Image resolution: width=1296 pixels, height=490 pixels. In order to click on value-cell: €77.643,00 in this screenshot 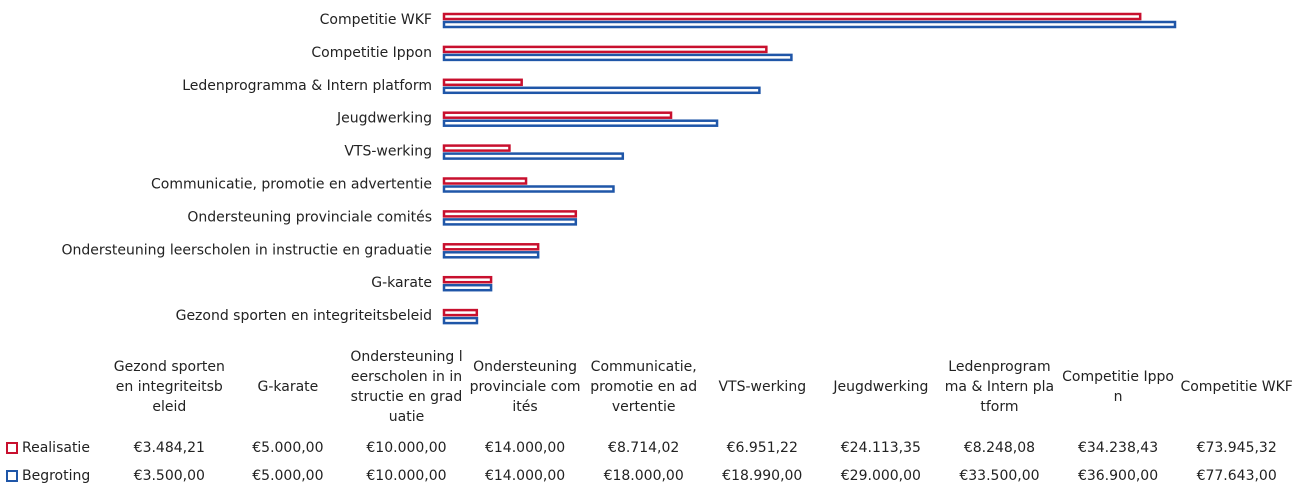, I will do `click(1236, 476)`.